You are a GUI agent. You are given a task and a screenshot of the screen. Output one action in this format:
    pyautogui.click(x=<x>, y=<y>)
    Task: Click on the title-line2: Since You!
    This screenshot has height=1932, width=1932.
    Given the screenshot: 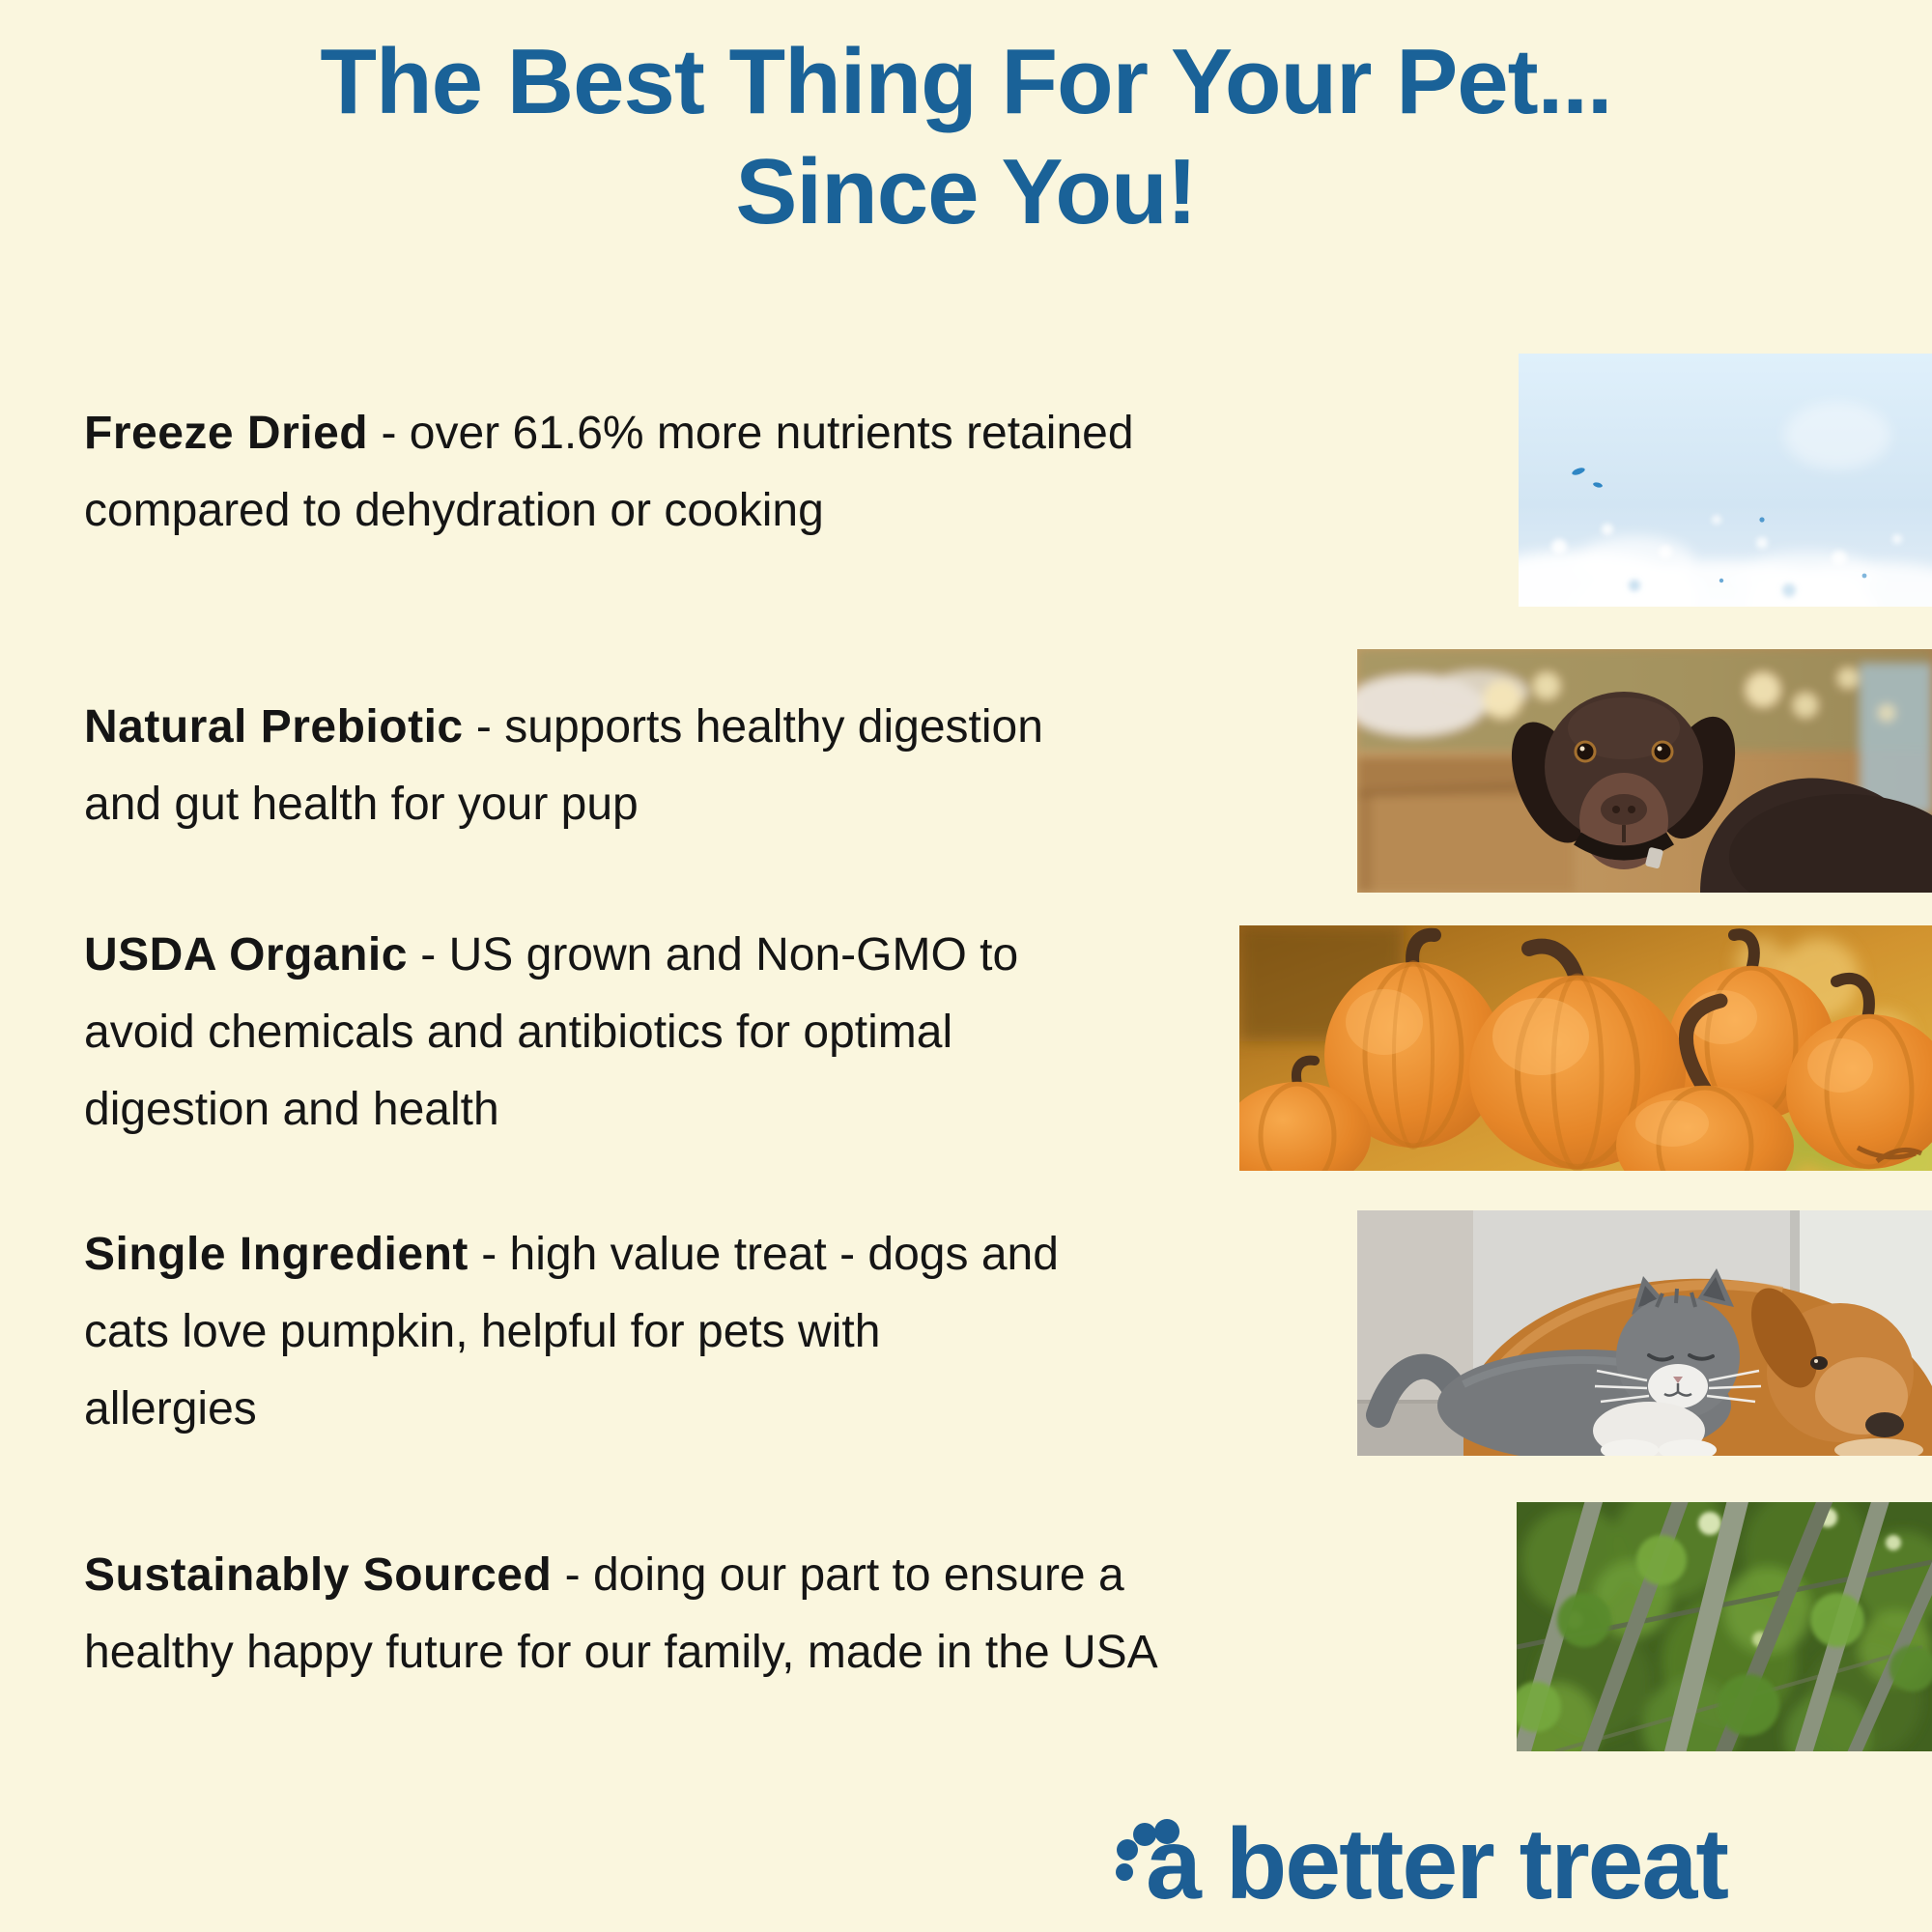 What is the action you would take?
    pyautogui.click(x=966, y=191)
    